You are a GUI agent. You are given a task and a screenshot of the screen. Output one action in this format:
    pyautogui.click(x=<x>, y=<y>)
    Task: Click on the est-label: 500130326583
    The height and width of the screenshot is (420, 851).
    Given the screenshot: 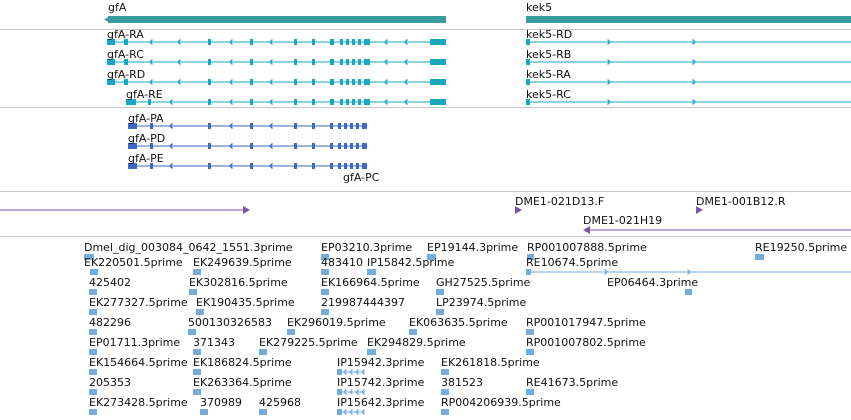 What is the action you would take?
    pyautogui.click(x=230, y=322)
    